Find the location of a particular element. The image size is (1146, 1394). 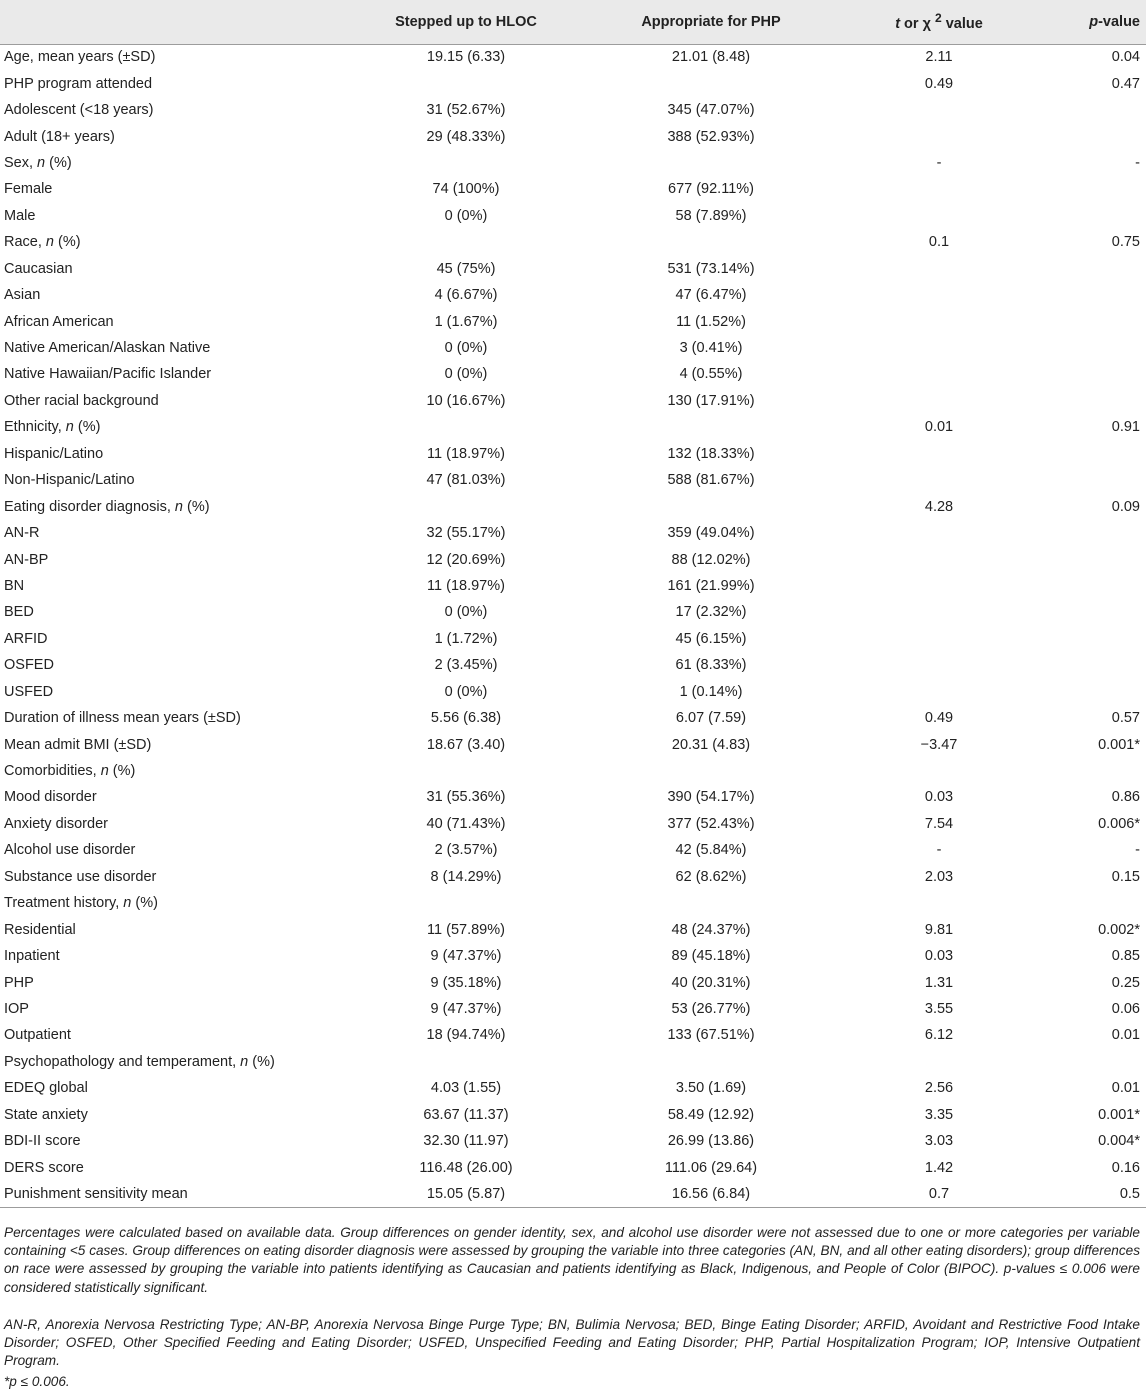

row-label: Race, n (%) is located at coordinates (172, 242).